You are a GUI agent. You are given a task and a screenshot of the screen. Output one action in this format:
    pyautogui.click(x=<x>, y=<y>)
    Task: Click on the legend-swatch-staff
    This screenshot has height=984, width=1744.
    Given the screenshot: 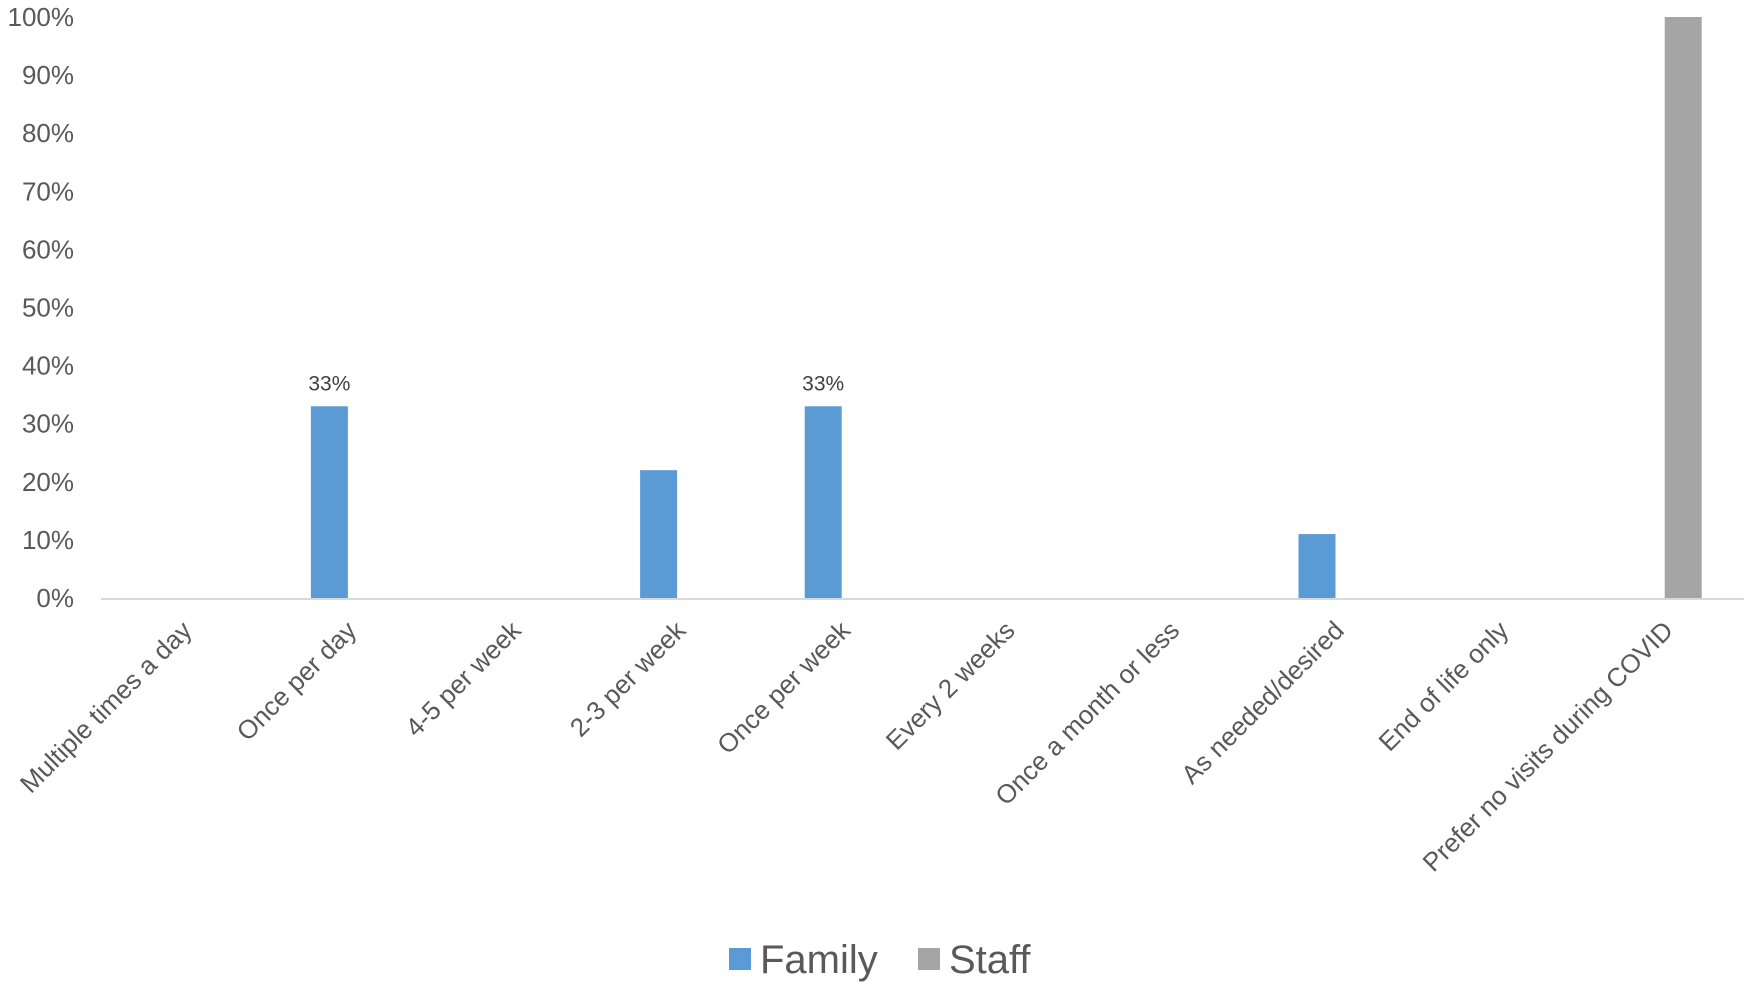 What is the action you would take?
    pyautogui.click(x=929, y=959)
    